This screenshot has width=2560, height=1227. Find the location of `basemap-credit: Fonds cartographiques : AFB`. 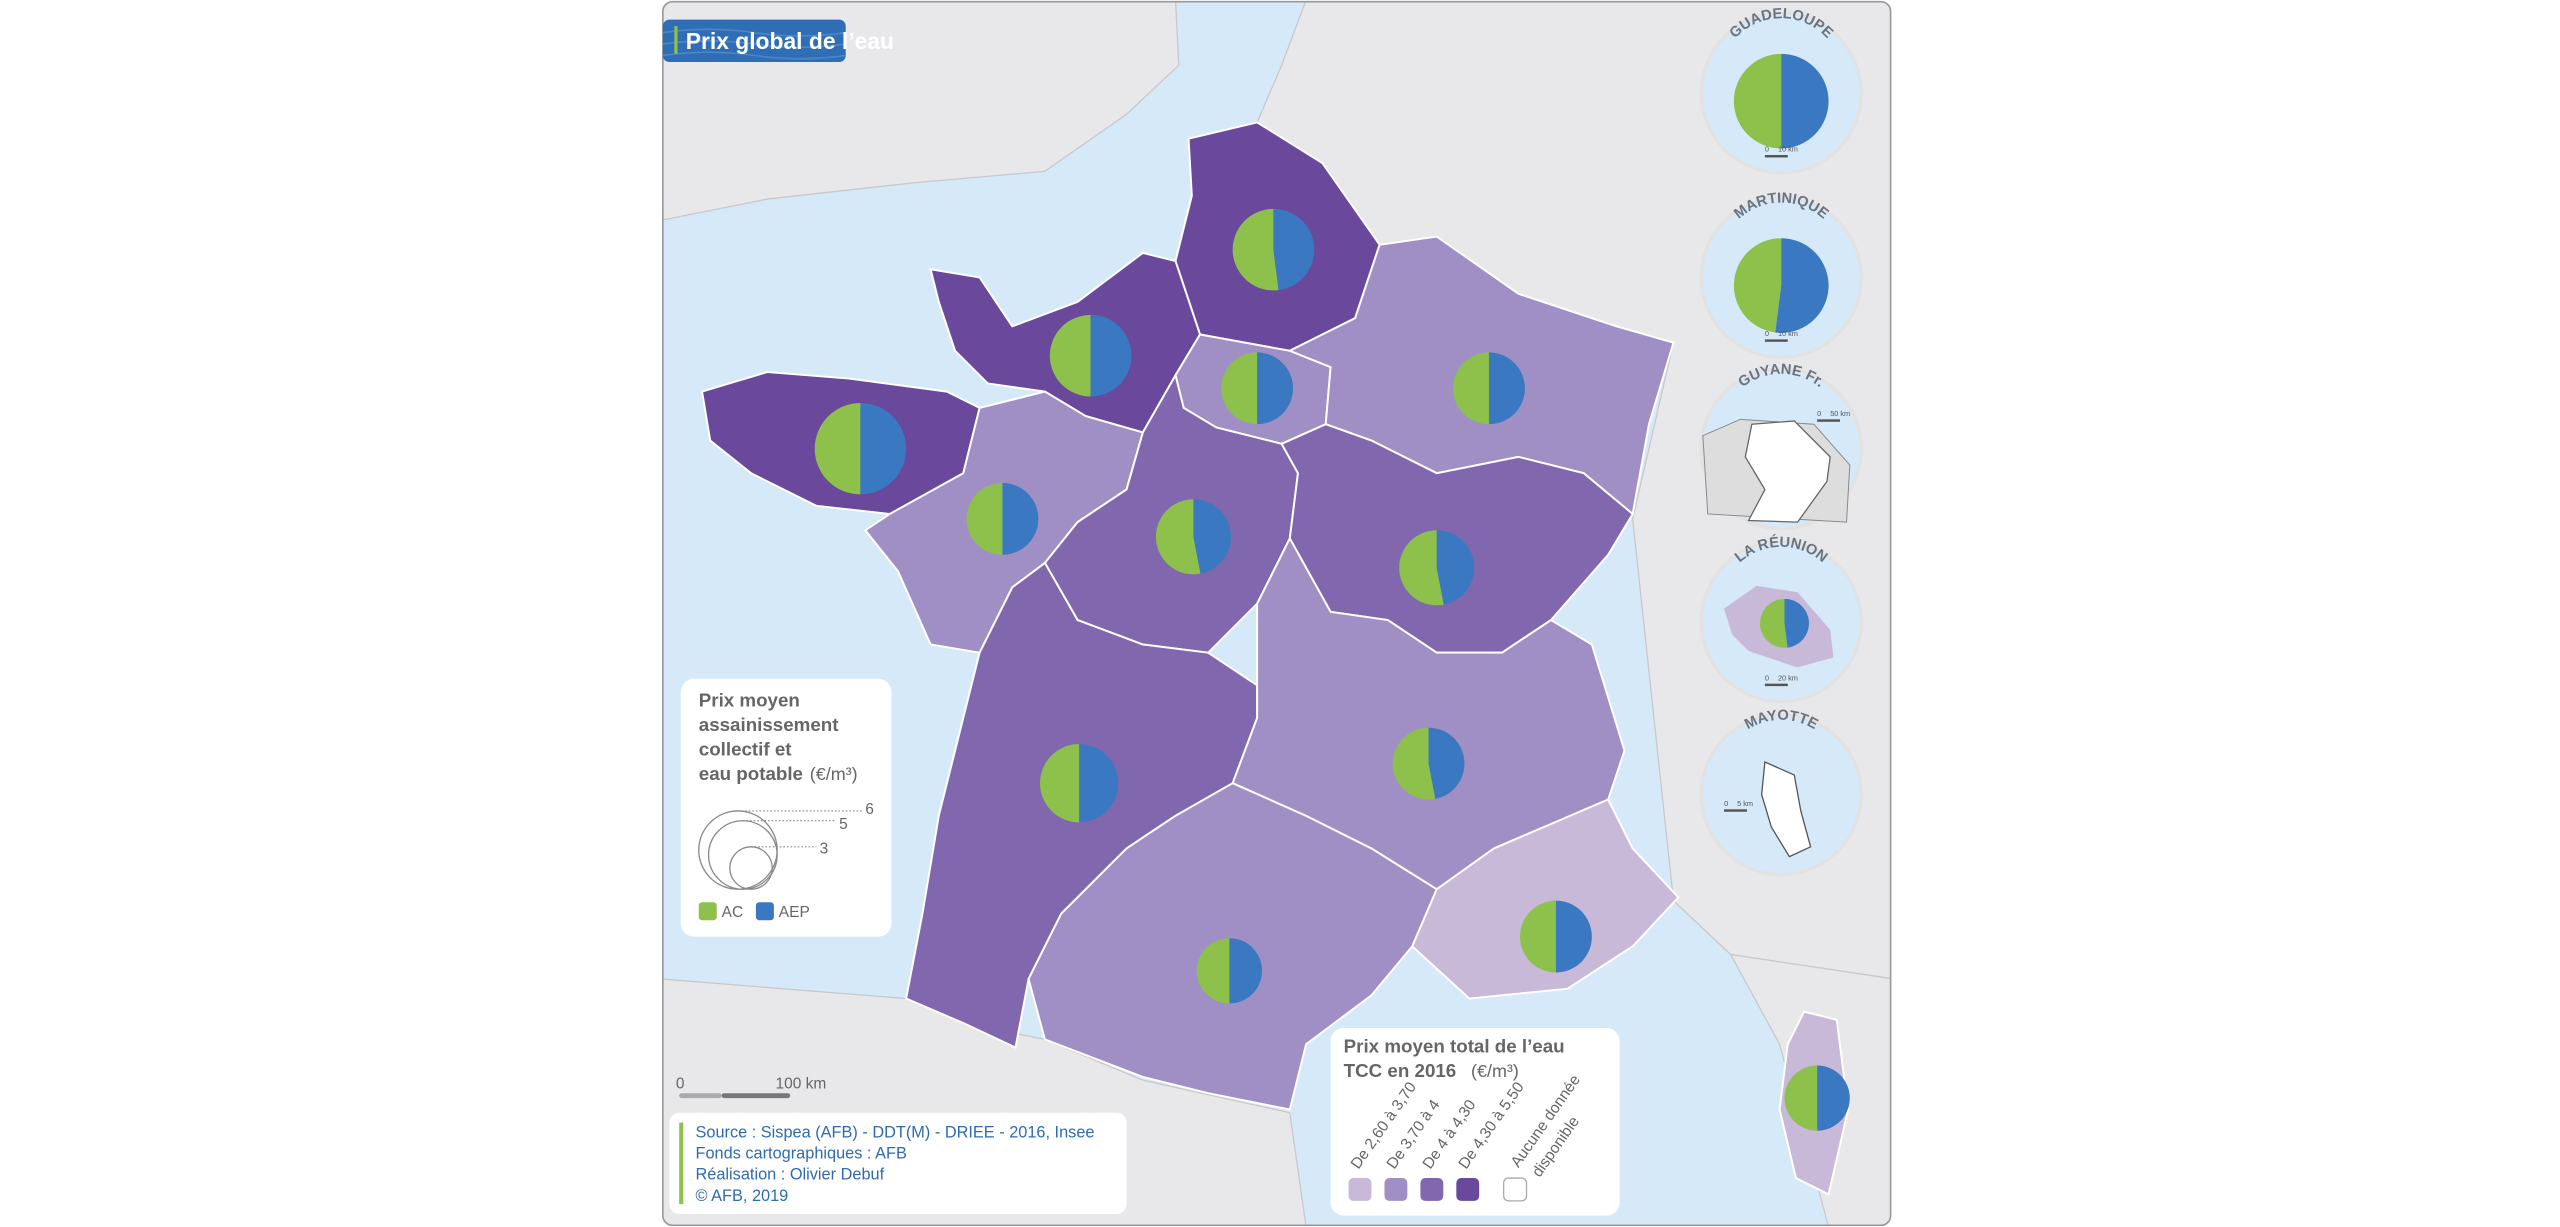

basemap-credit: Fonds cartographiques : AFB is located at coordinates (801, 1153).